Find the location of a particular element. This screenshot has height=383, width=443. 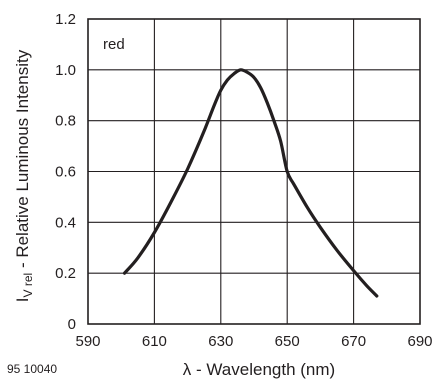

series-label-red: red is located at coordinates (114, 44).